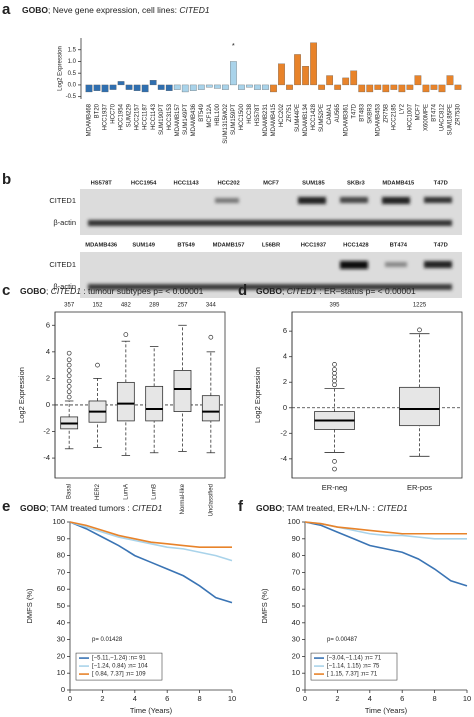 This screenshot has width=474, height=717. Describe the element at coordinates (119, 675) in the screenshot. I see `legend-label: [ 0.84, 7.37] :n= 109` at that location.